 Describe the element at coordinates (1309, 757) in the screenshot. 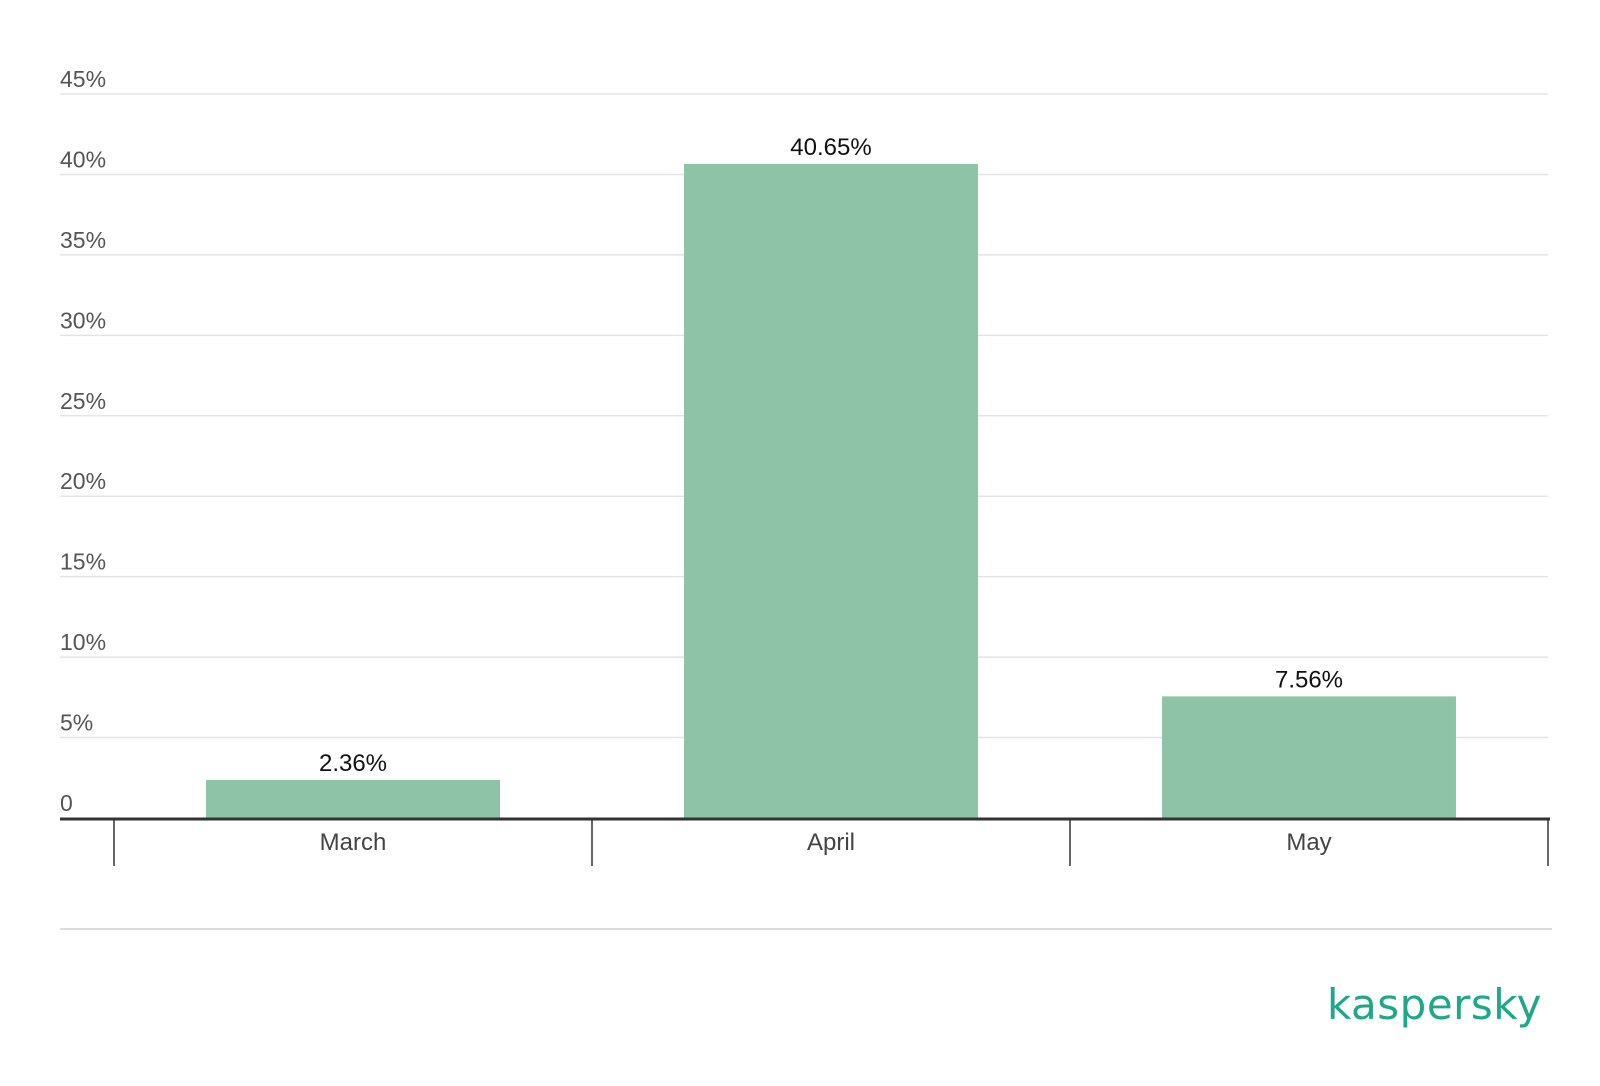

I see `bar-may` at that location.